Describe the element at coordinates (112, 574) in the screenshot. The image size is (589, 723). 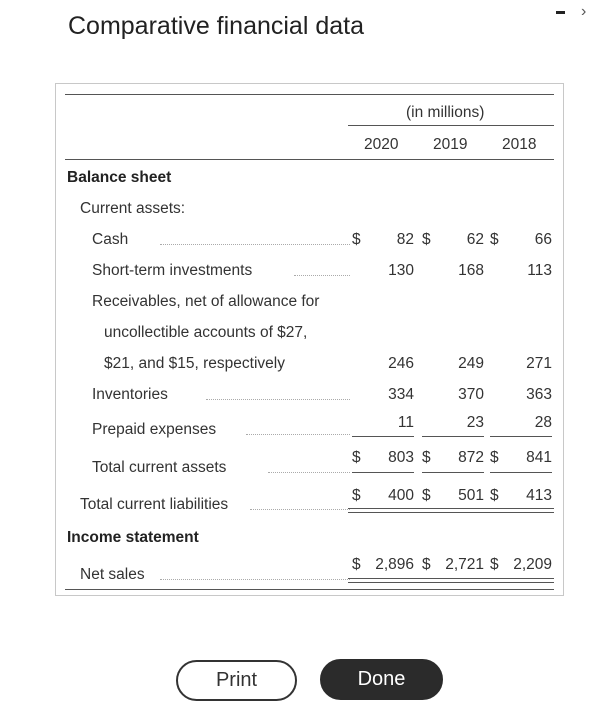
I see `row-label-net-sales: Net sales` at that location.